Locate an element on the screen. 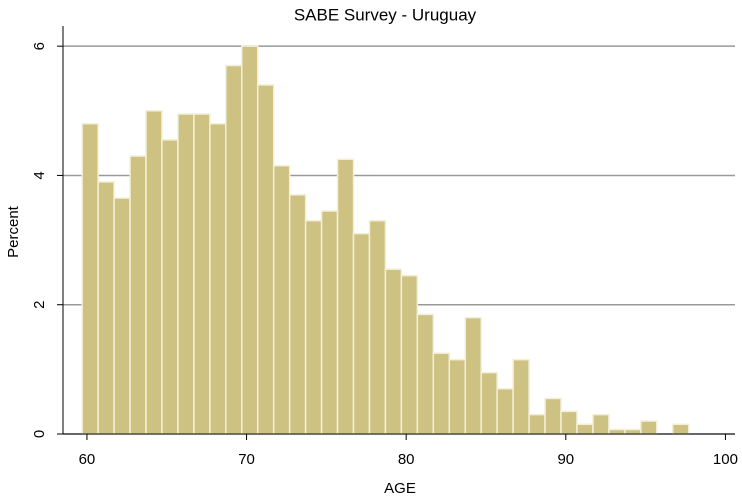 The image size is (742, 499). y-tick-label: 0 is located at coordinates (39, 434).